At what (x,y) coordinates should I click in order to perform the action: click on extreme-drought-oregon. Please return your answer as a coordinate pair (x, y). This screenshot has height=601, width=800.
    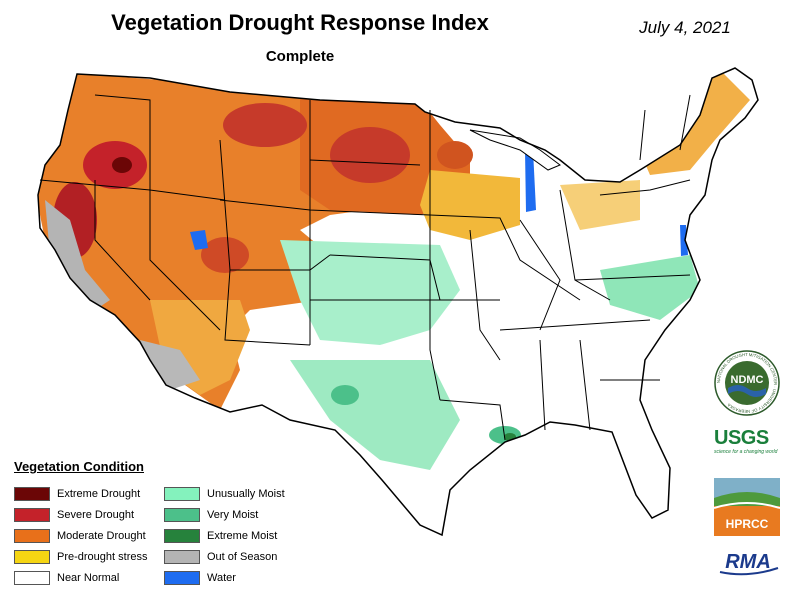
    Looking at the image, I should click on (122, 165).